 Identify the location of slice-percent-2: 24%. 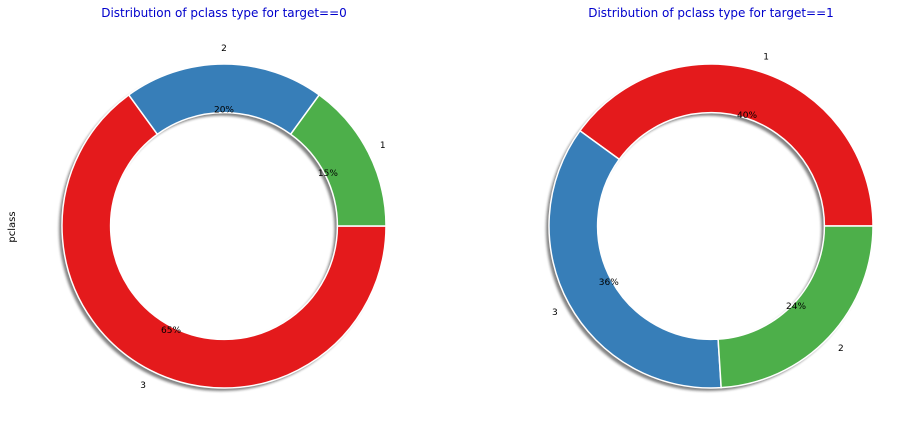
(796, 307).